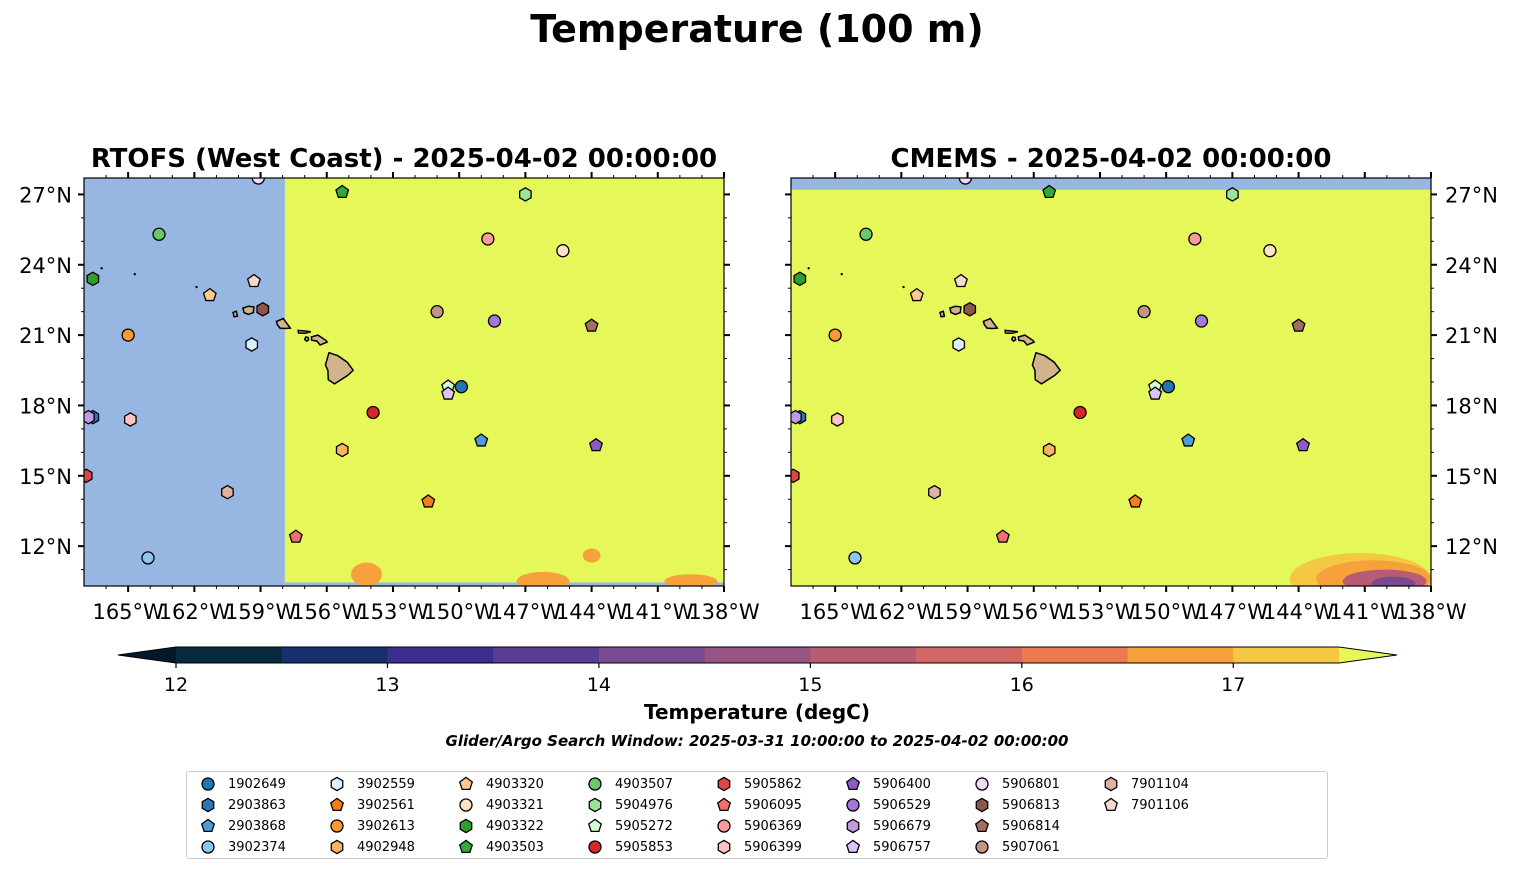 The width and height of the screenshot is (1514, 889). Describe the element at coordinates (1016, 784) in the screenshot. I see `legend-item: 5906801` at that location.